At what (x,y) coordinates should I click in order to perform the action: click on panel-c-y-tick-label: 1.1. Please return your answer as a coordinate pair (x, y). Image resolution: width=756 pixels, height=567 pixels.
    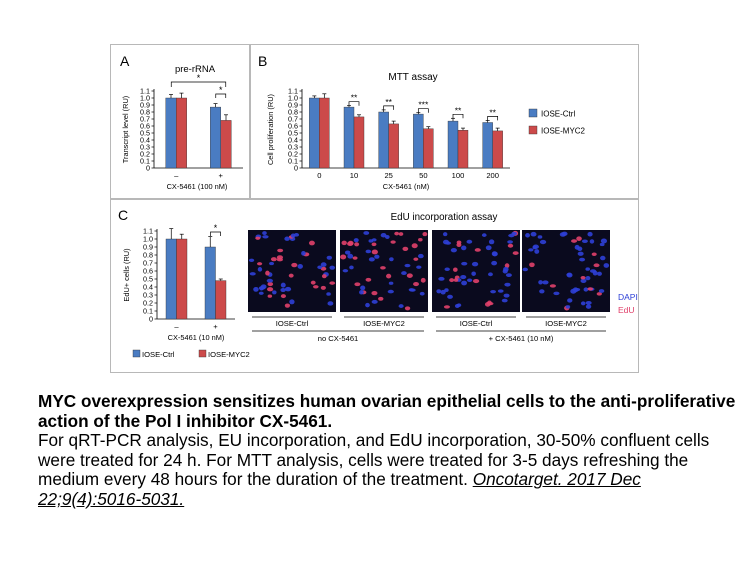
    Looking at the image, I should click on (148, 231).